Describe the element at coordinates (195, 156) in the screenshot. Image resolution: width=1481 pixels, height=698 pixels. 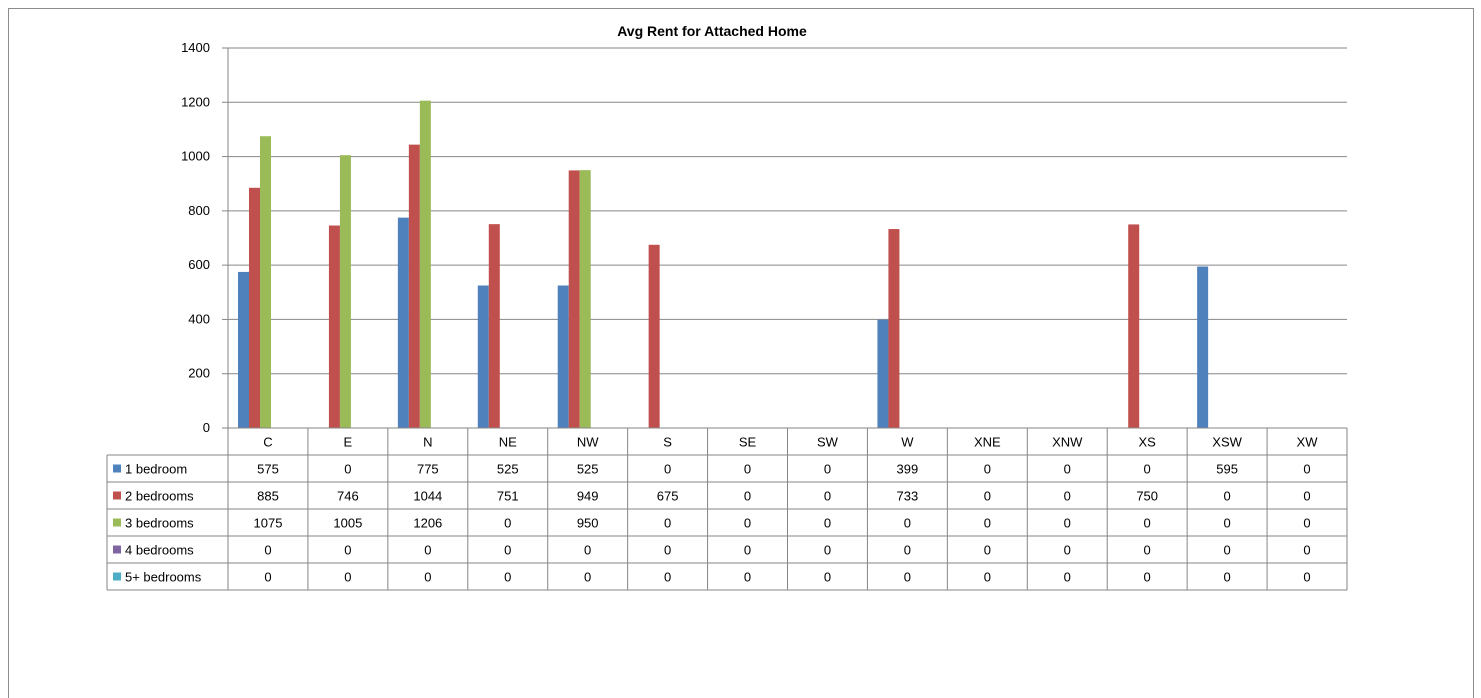
I see `y-tick-label: 1000` at that location.